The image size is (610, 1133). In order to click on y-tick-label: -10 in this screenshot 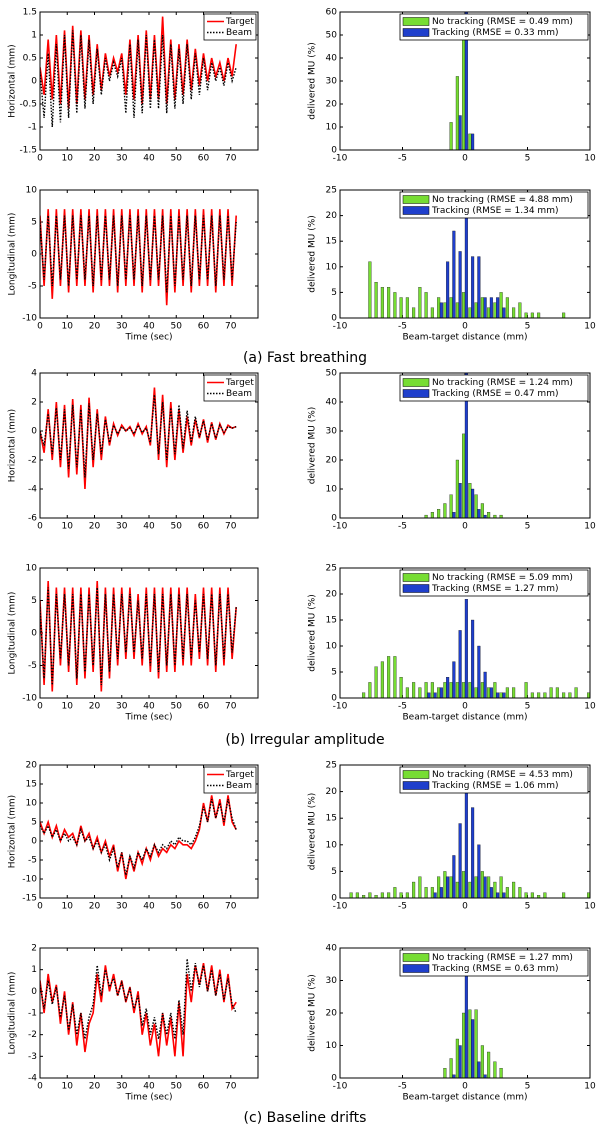, I will do `click(29, 319)`.